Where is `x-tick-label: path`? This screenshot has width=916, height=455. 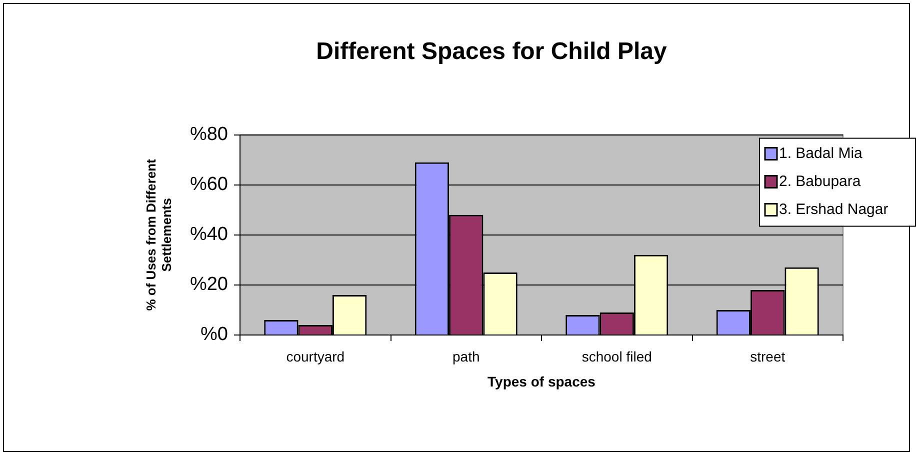 x-tick-label: path is located at coordinates (466, 356).